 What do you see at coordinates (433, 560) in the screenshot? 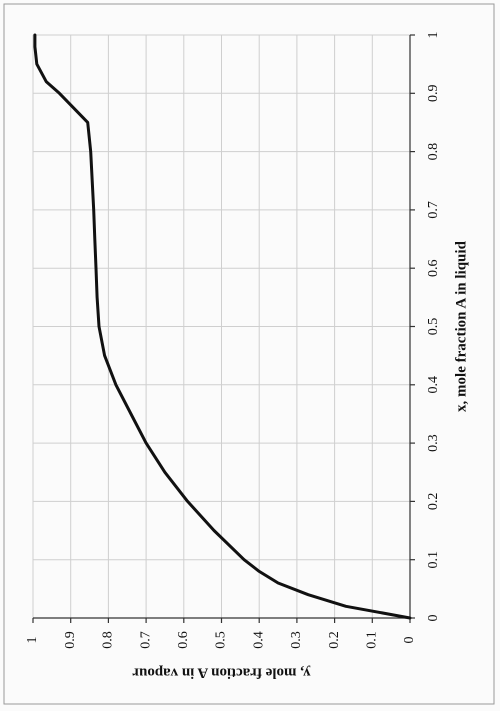
I see `x-tick-label: 0.1` at bounding box center [433, 560].